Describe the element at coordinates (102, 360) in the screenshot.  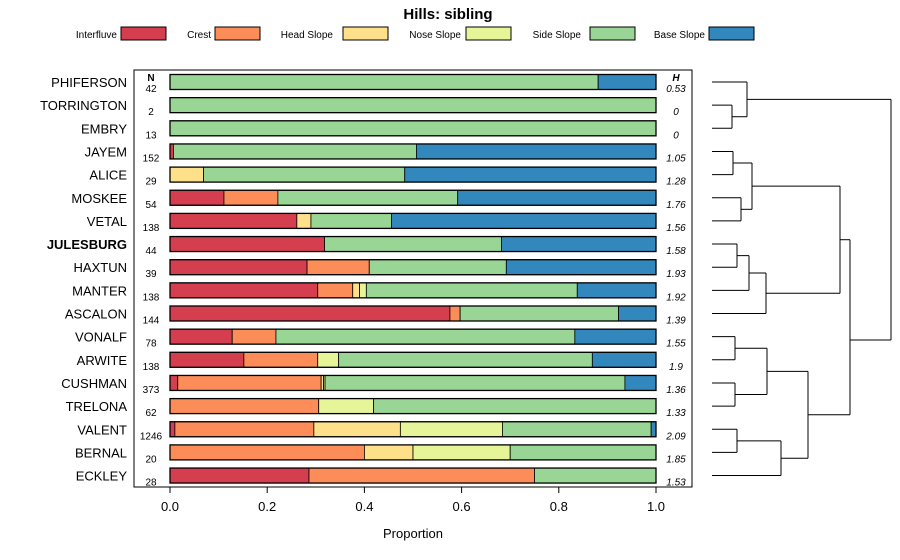
I see `category-label: ARWITE` at that location.